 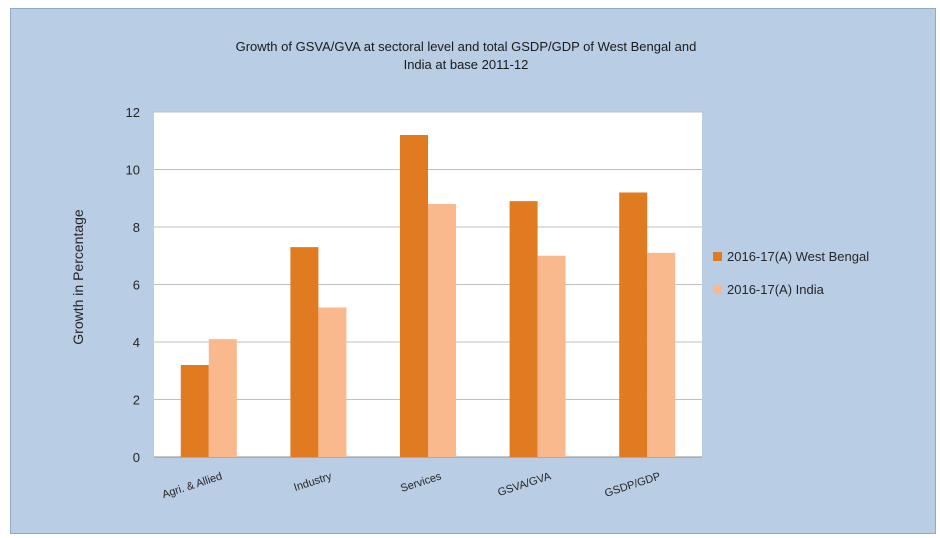 What do you see at coordinates (312, 482) in the screenshot?
I see `category-label: Industry` at bounding box center [312, 482].